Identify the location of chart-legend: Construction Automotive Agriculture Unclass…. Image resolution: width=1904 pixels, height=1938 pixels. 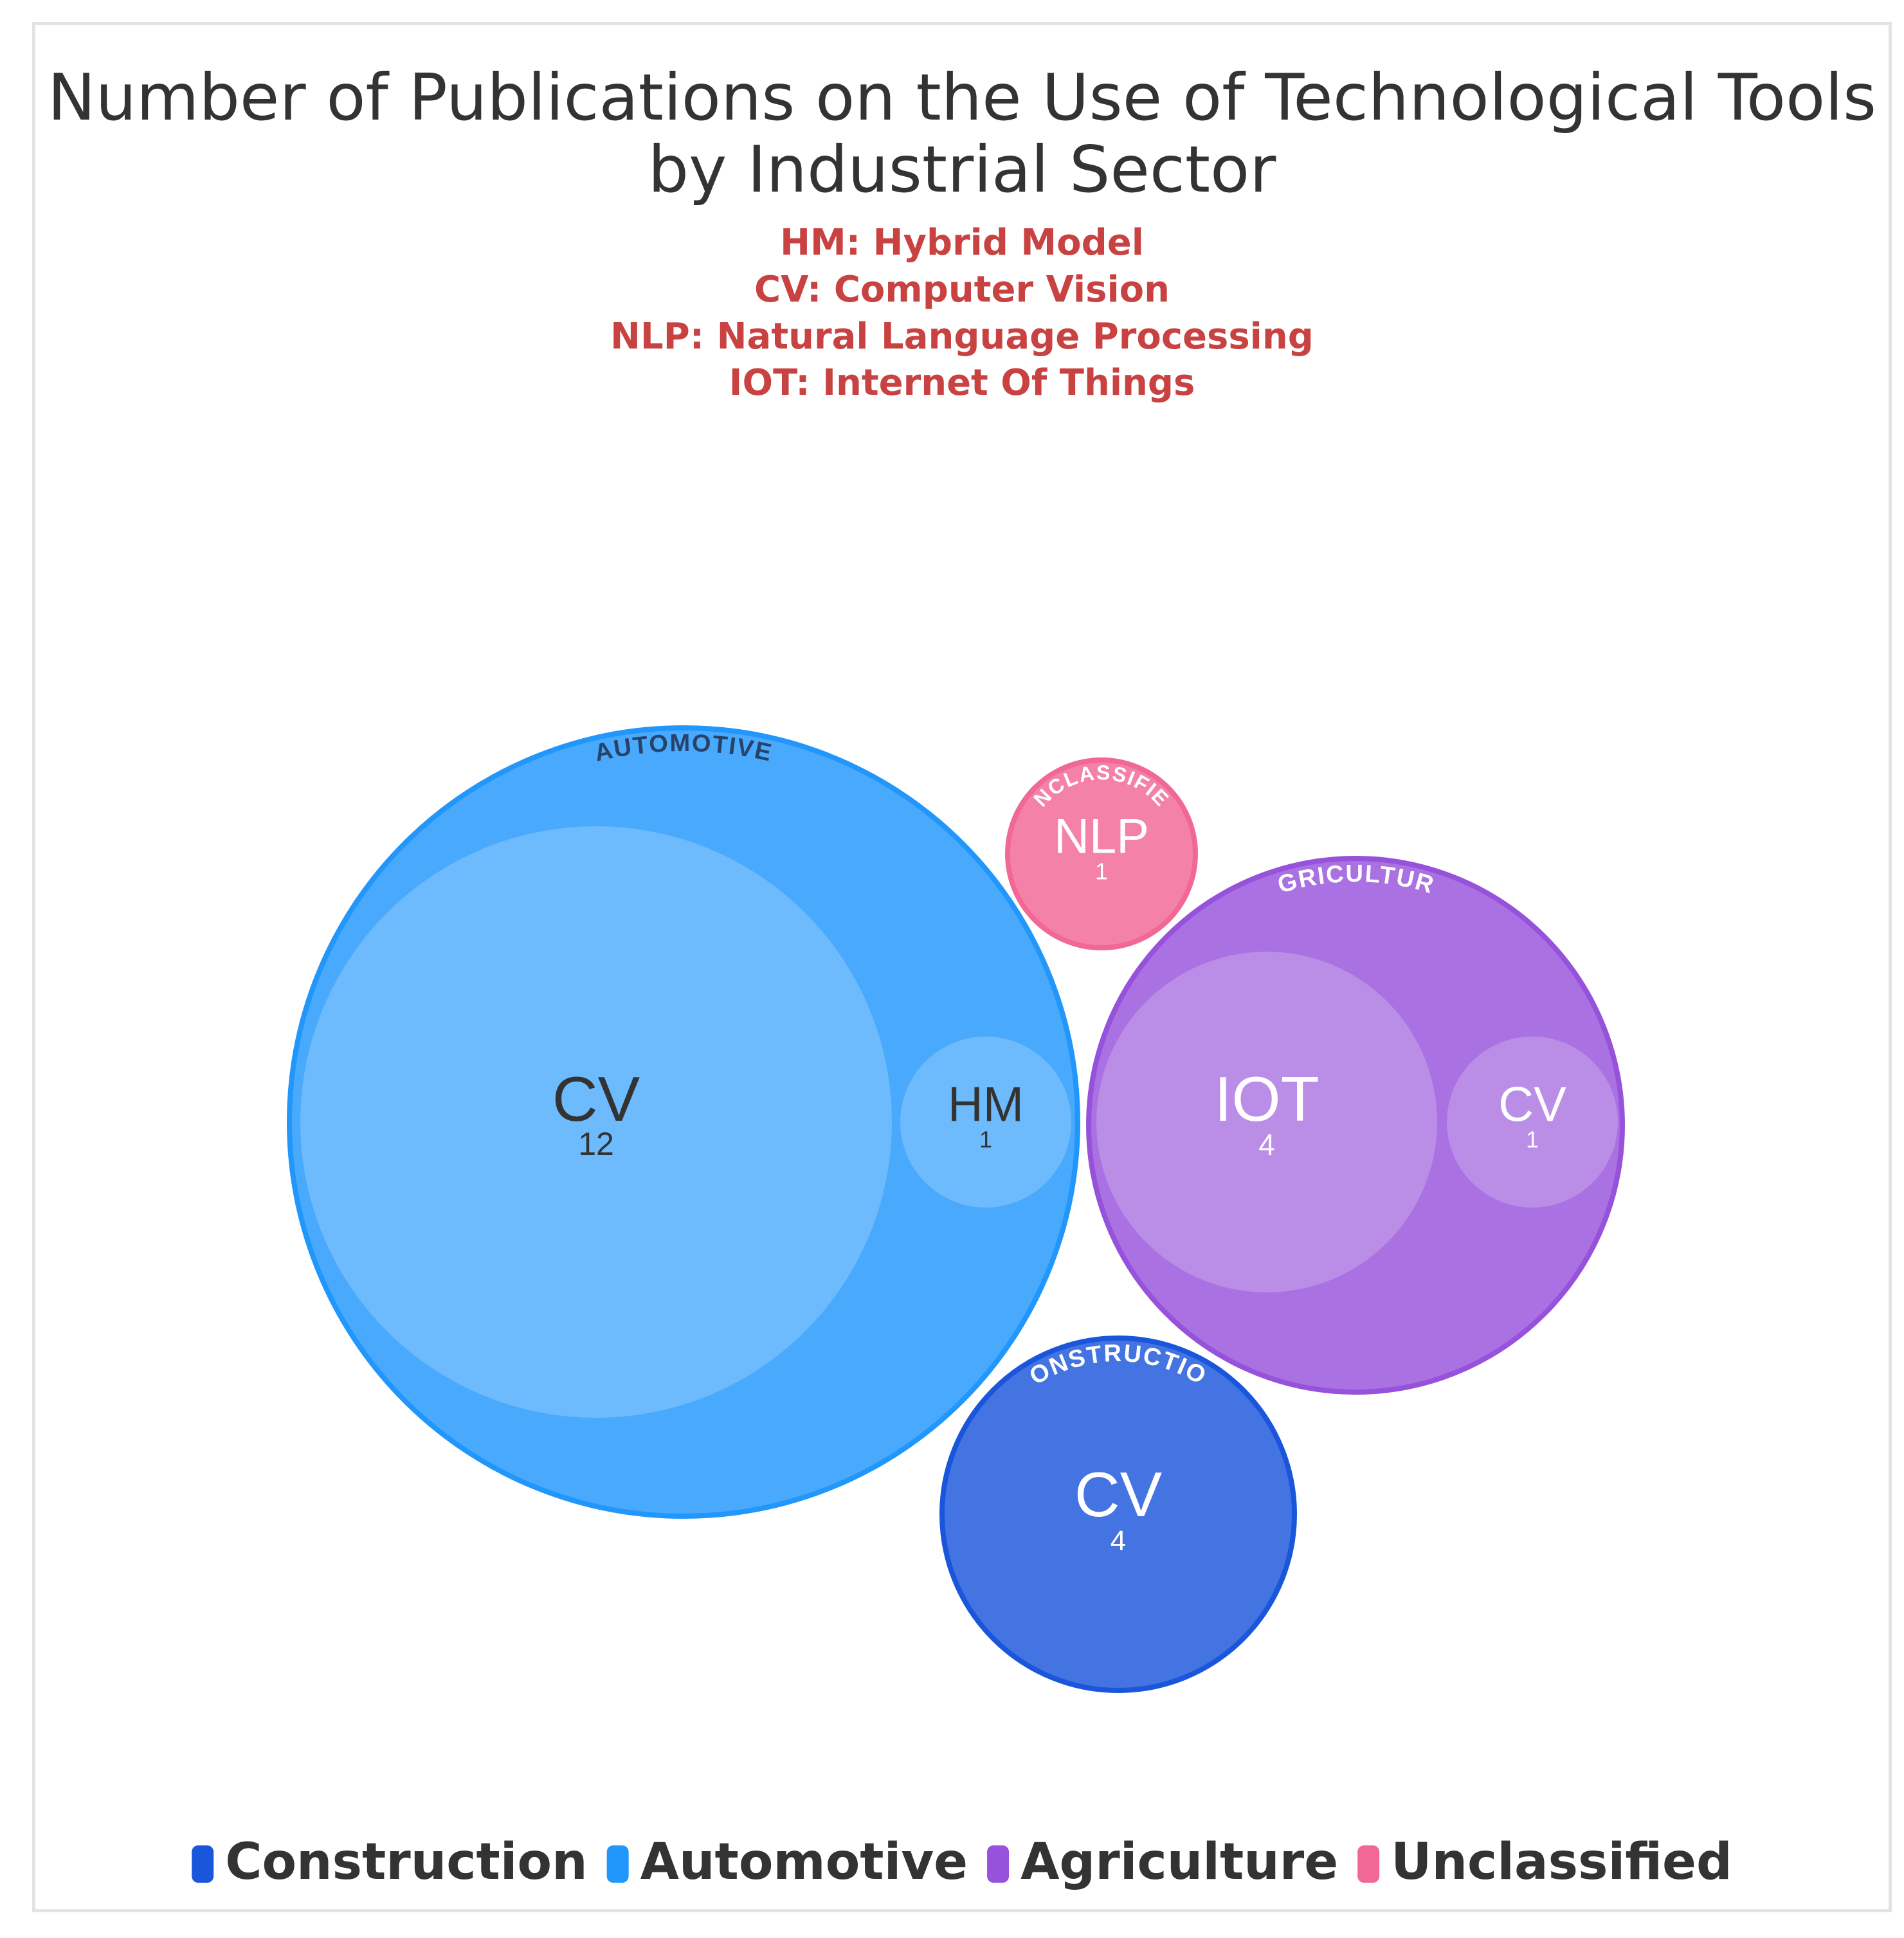
(962, 1862).